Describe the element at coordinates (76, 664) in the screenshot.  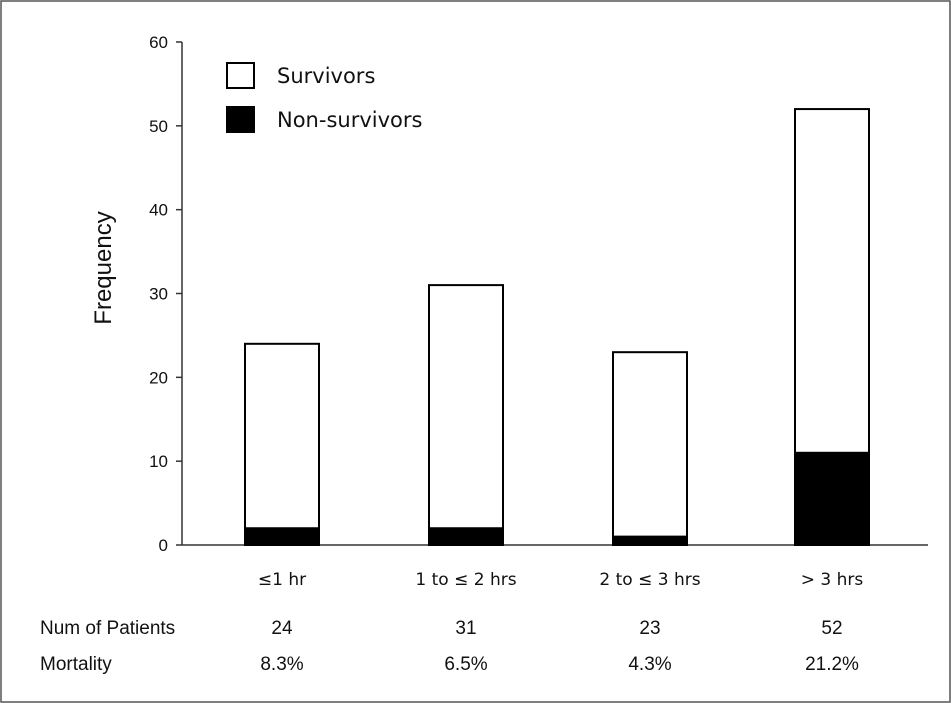
I see `table-row-label: Mortality` at that location.